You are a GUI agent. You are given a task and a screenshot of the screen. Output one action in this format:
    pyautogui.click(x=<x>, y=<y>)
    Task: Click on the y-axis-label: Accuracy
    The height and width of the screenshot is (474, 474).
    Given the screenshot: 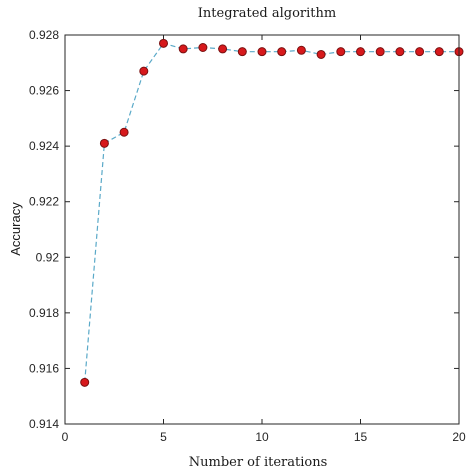 What is the action you would take?
    pyautogui.click(x=15, y=229)
    